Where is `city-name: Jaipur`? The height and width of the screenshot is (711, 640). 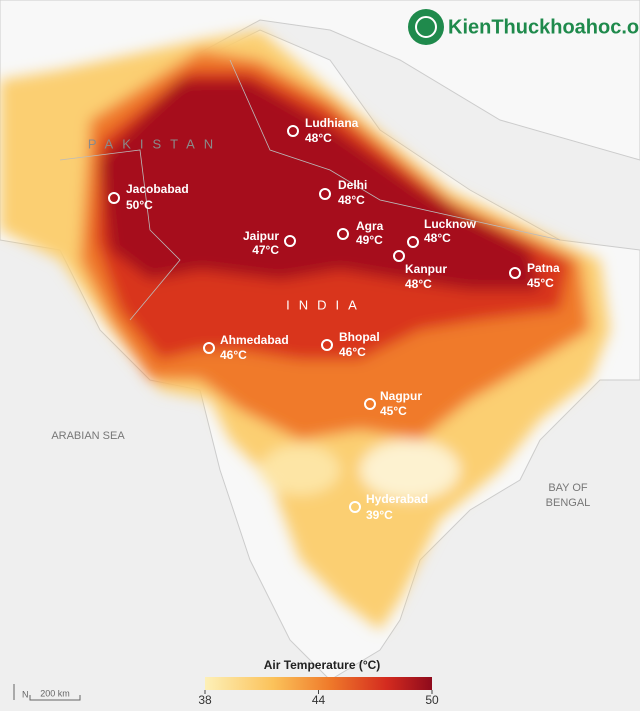 city-name: Jaipur is located at coordinates (261, 236).